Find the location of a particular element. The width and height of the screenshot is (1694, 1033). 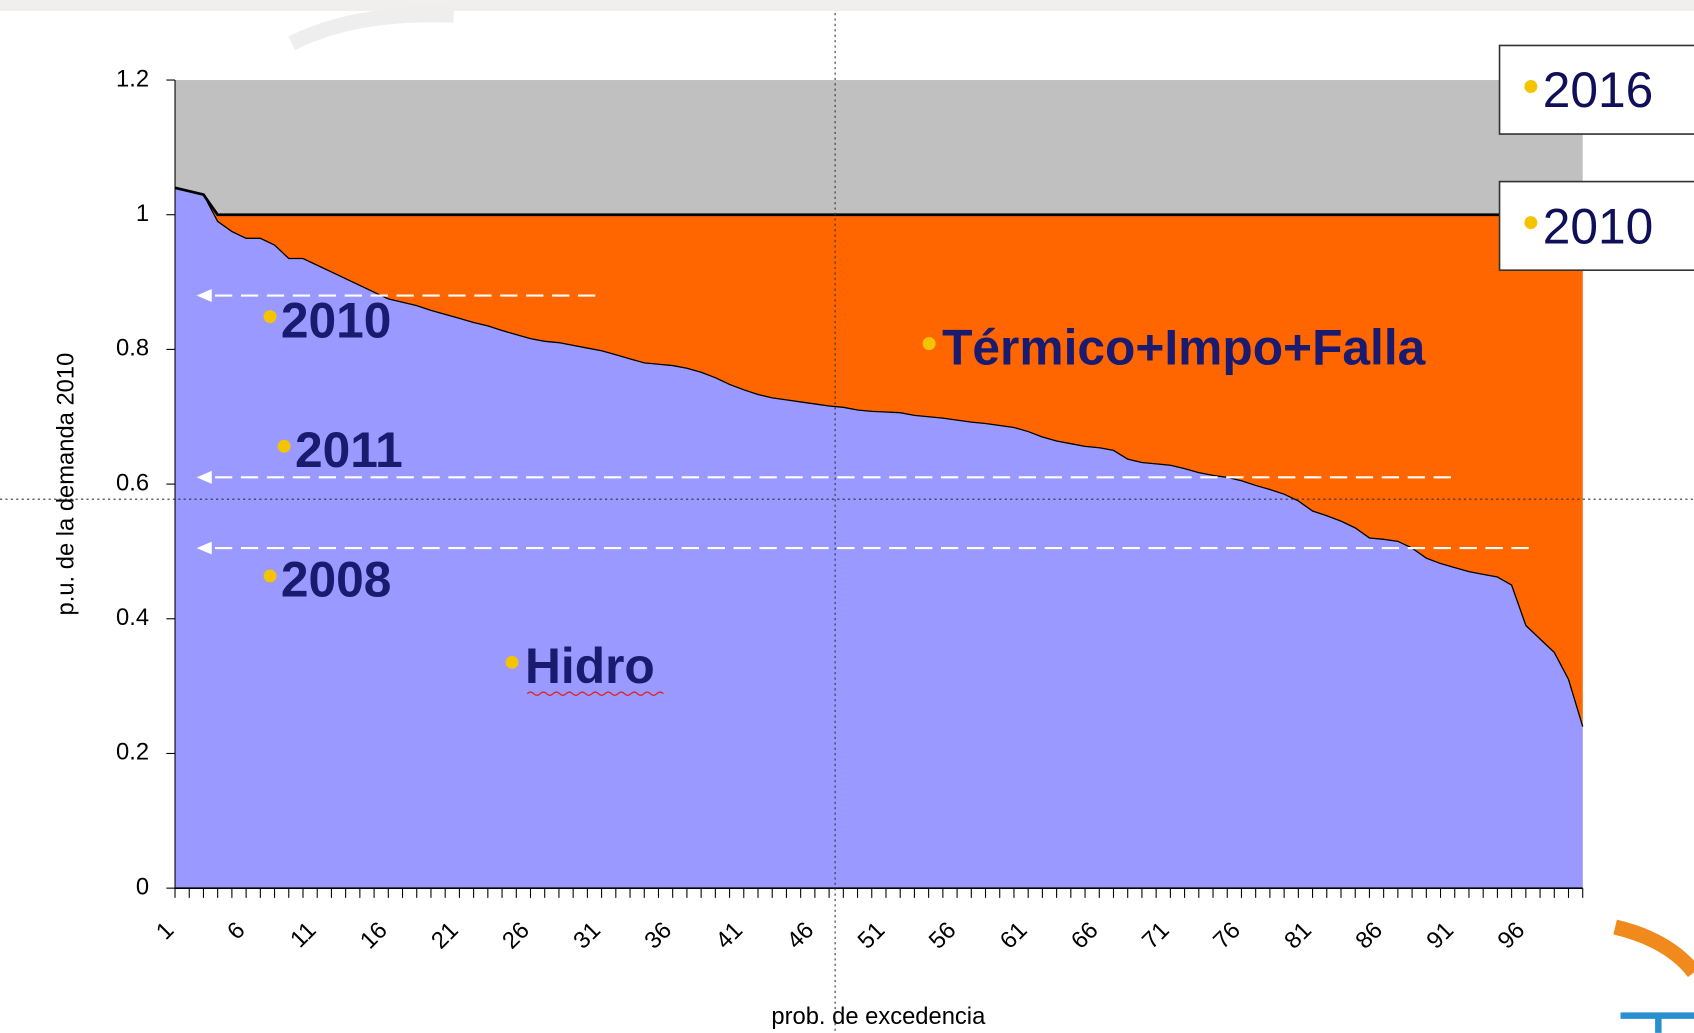

y-axis-title: p.u. de la demanda 2010 is located at coordinates (65, 484).